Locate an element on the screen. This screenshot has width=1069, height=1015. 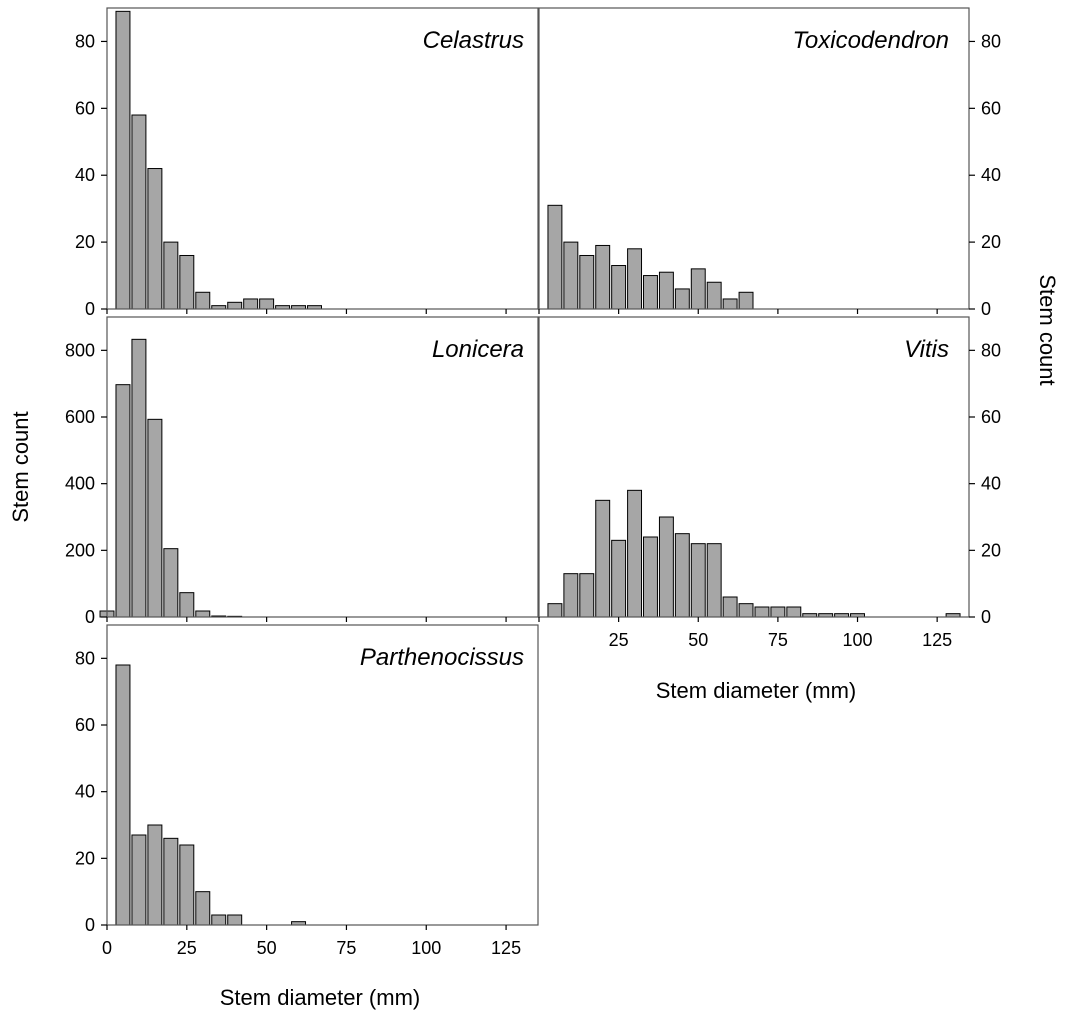
panel-lonicera: 0 200 400 600 800 Lonicera is located at coordinates (302, 471).